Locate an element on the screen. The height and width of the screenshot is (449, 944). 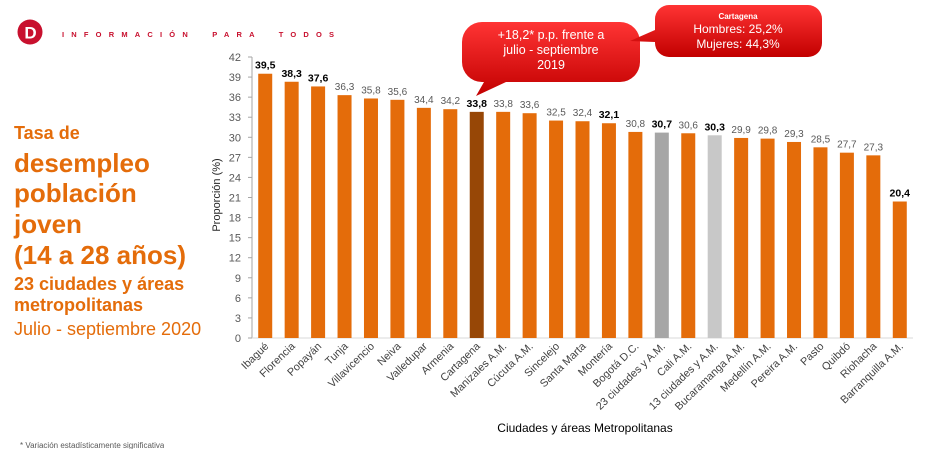
callout-change-line: julio - septiembre is located at coordinates (550, 50).